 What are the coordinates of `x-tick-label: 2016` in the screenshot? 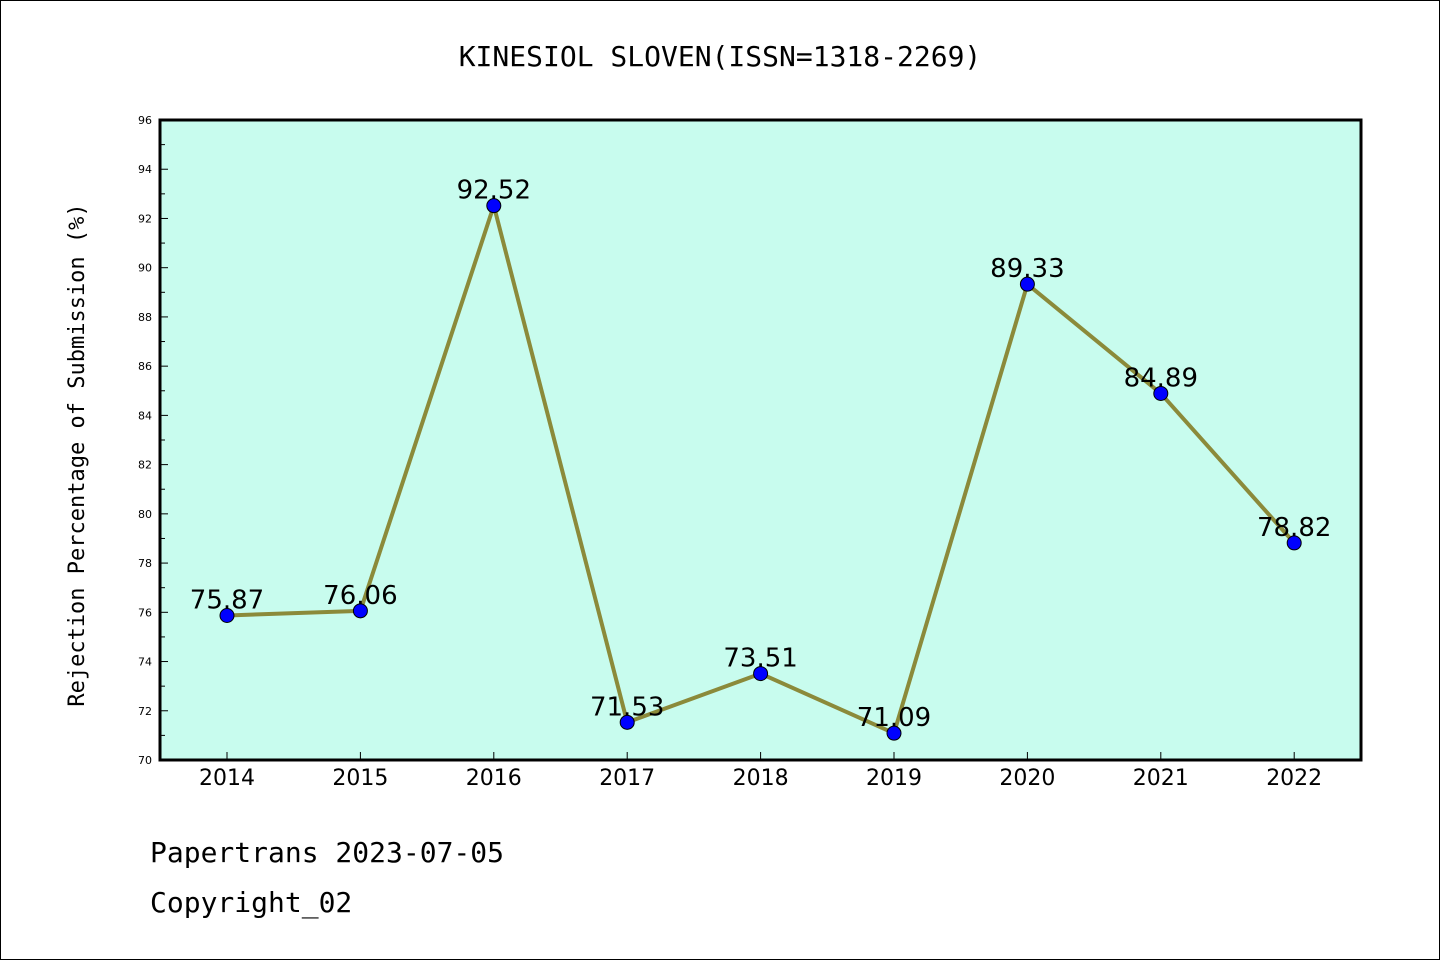 It's located at (494, 778).